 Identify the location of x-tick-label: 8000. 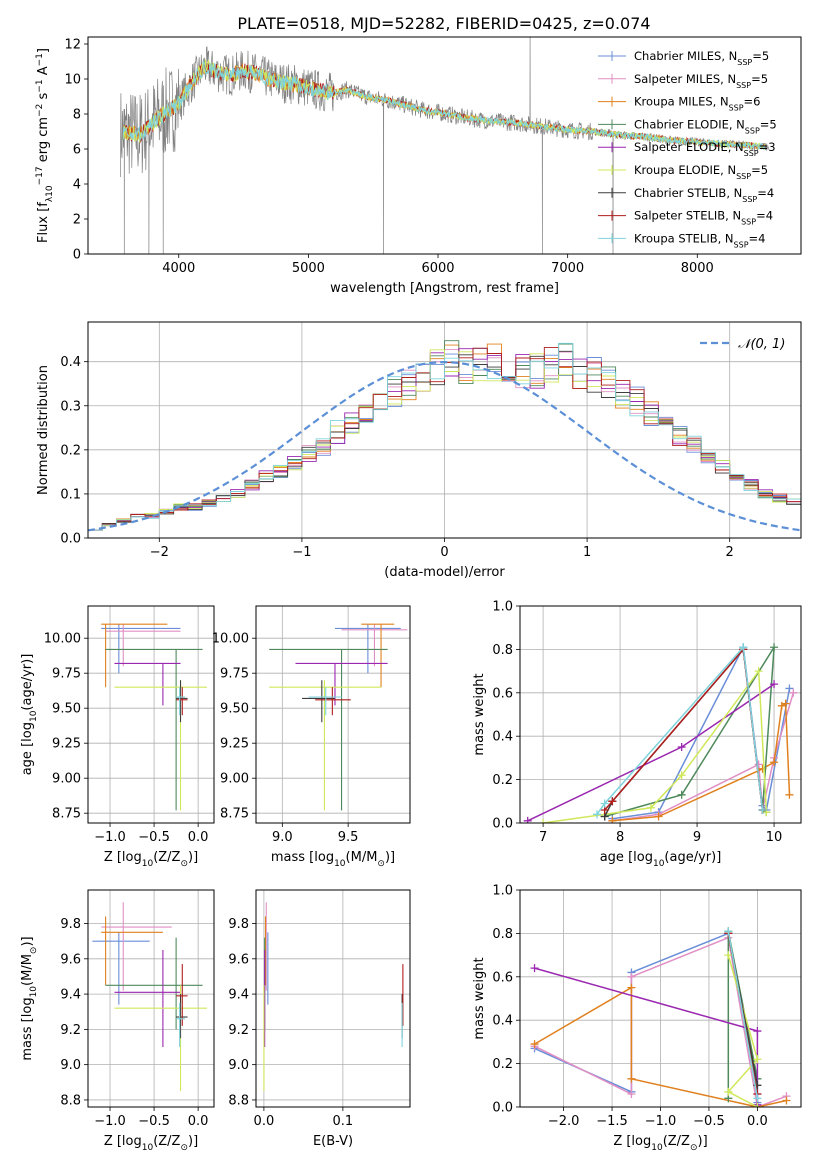
(697, 268).